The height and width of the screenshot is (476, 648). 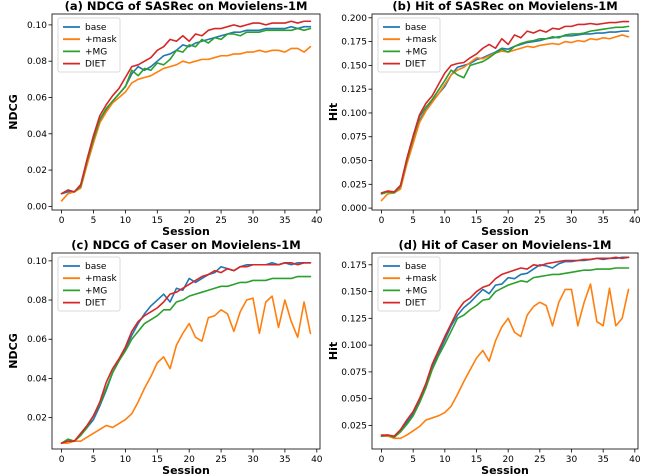 What do you see at coordinates (37, 379) in the screenshot?
I see `y-tick-label: 0.04` at bounding box center [37, 379].